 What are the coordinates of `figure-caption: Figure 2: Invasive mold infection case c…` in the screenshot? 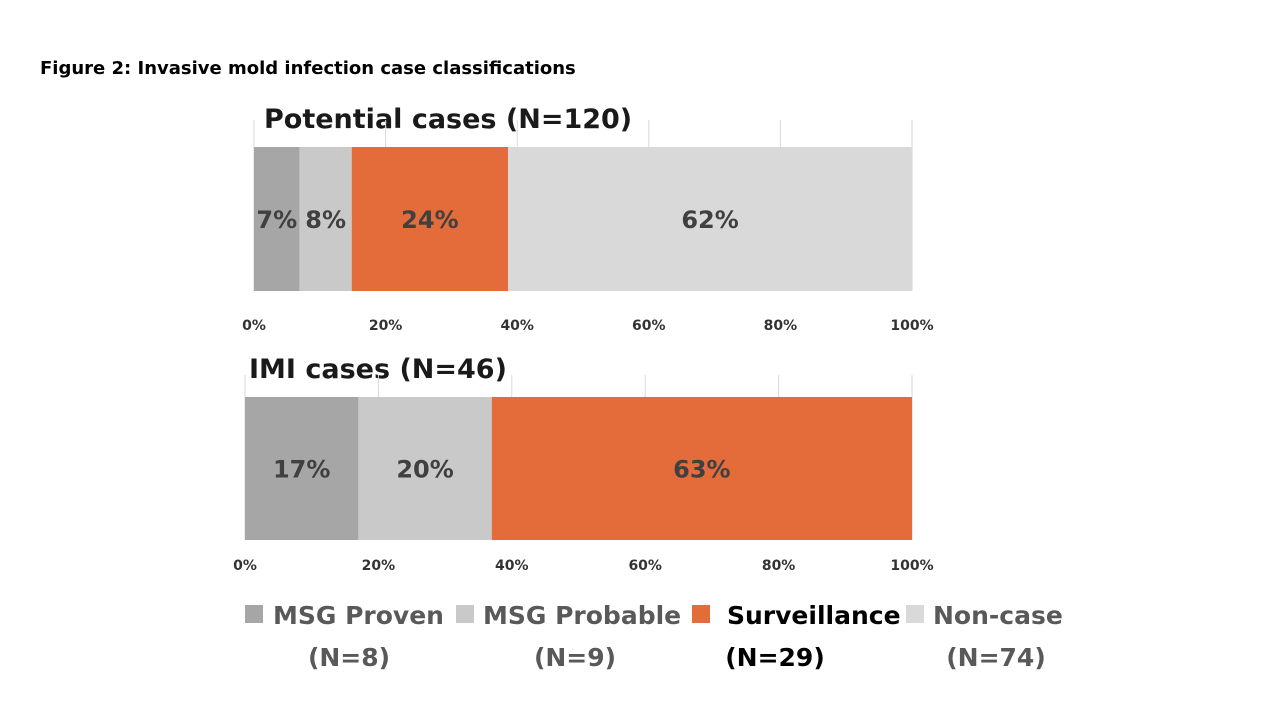 It's located at (308, 68).